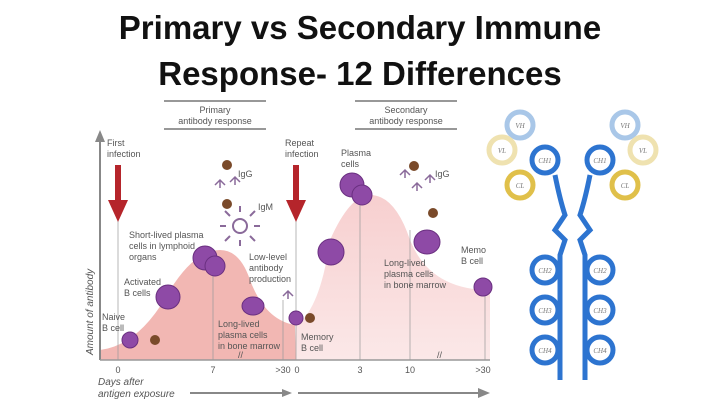 The width and height of the screenshot is (720, 404). What do you see at coordinates (442, 174) in the screenshot?
I see `igg-secondary-label: IgG` at bounding box center [442, 174].